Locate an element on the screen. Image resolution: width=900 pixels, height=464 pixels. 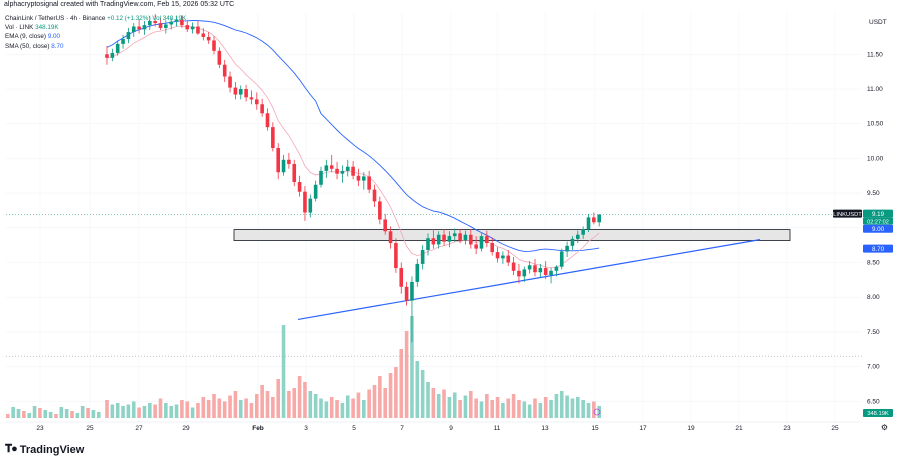
legend-volume-row: Vol · LINK 348.19K is located at coordinates (95, 27).